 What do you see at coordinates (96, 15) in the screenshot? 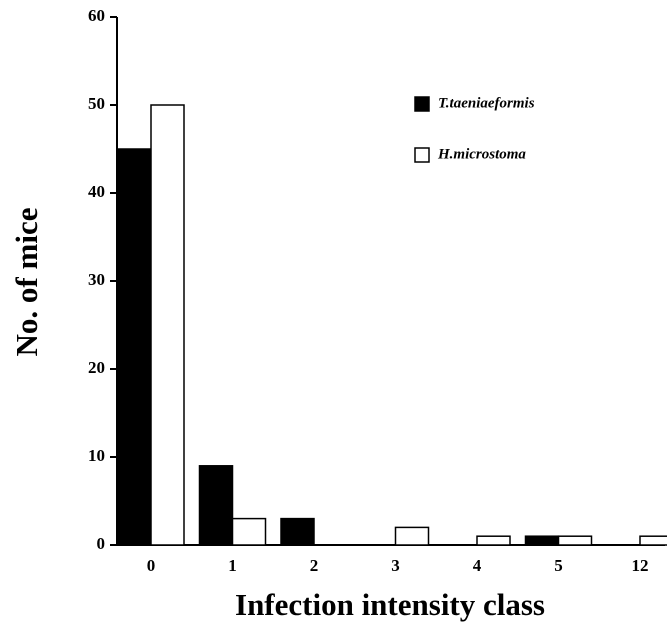
I see `y-tick-label: 60` at bounding box center [96, 15].